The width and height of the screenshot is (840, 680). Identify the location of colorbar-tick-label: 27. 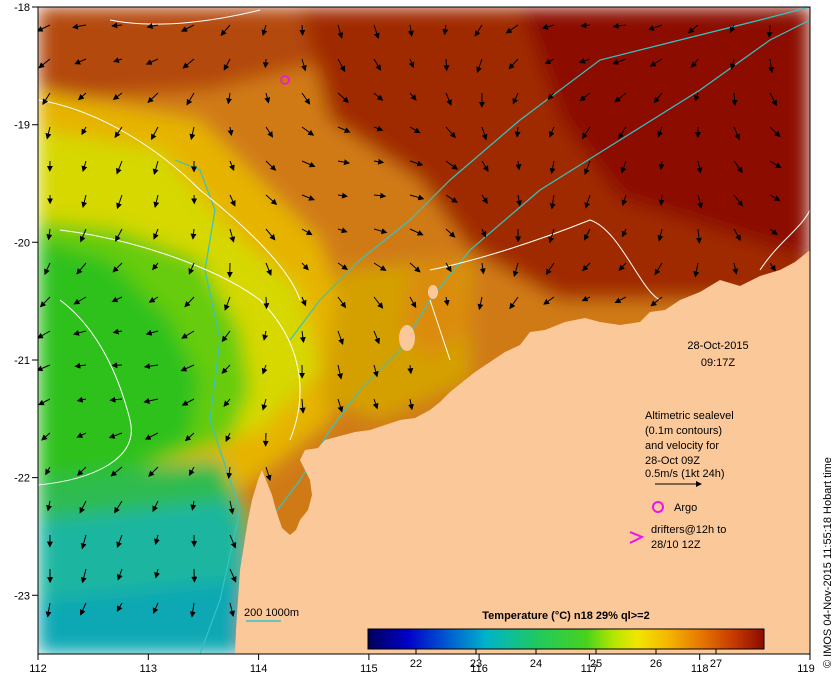
(716, 664).